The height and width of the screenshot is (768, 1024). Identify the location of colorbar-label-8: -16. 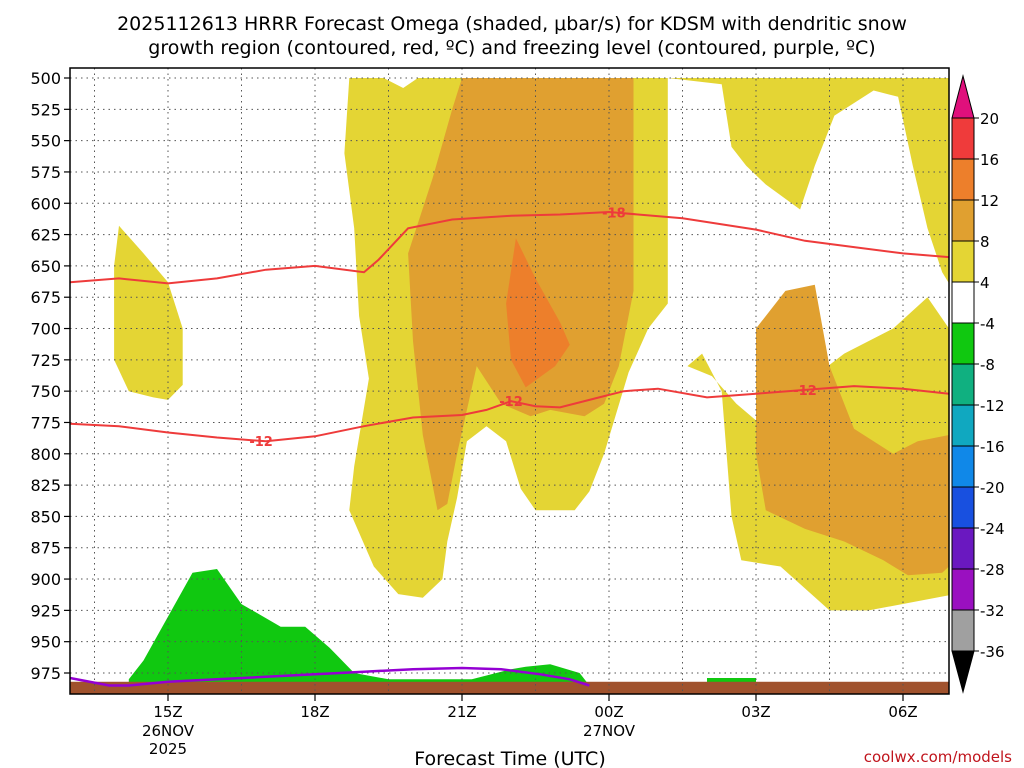
(992, 447).